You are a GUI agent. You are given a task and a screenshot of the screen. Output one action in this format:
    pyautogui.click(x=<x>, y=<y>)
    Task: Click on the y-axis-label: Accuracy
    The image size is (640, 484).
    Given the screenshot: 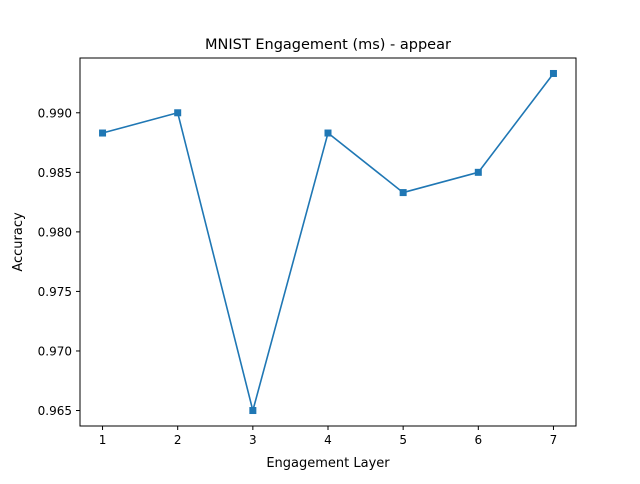 What is the action you would take?
    pyautogui.click(x=18, y=242)
    